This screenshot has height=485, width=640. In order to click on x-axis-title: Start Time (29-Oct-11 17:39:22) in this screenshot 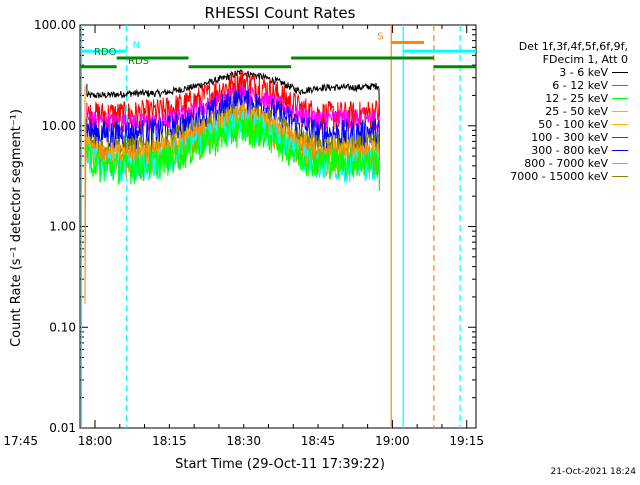, I will do `click(280, 464)`.